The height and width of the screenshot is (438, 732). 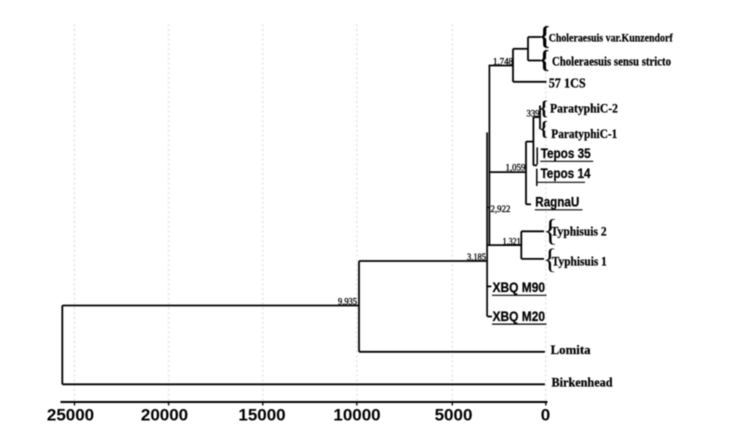 I want to click on svg-text: Typhisuis 2, so click(x=579, y=230).